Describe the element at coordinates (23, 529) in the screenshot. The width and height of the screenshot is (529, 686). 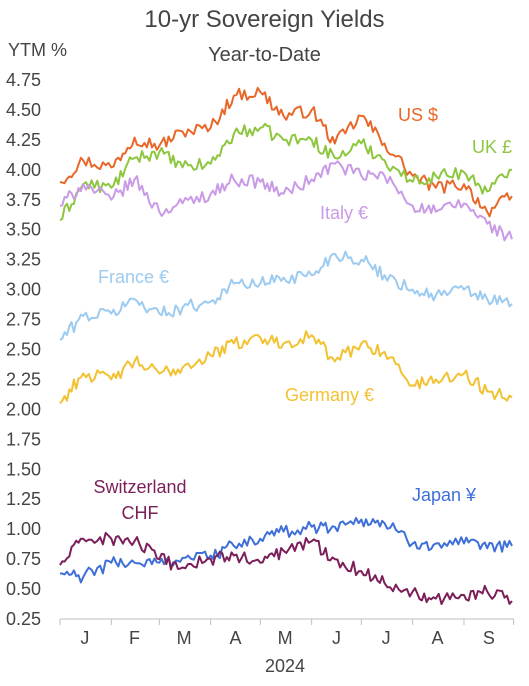
I see `y-tick-label: 1.00` at that location.